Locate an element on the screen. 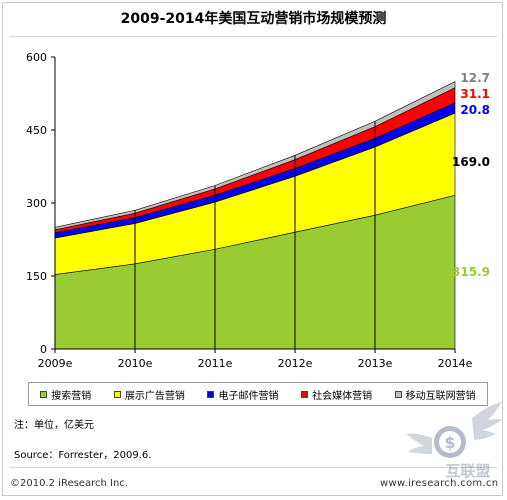 Image resolution: width=507 pixels, height=500 pixels. chart-title: 2009-2014年美国互动营销市场规模预测 is located at coordinates (253, 19).